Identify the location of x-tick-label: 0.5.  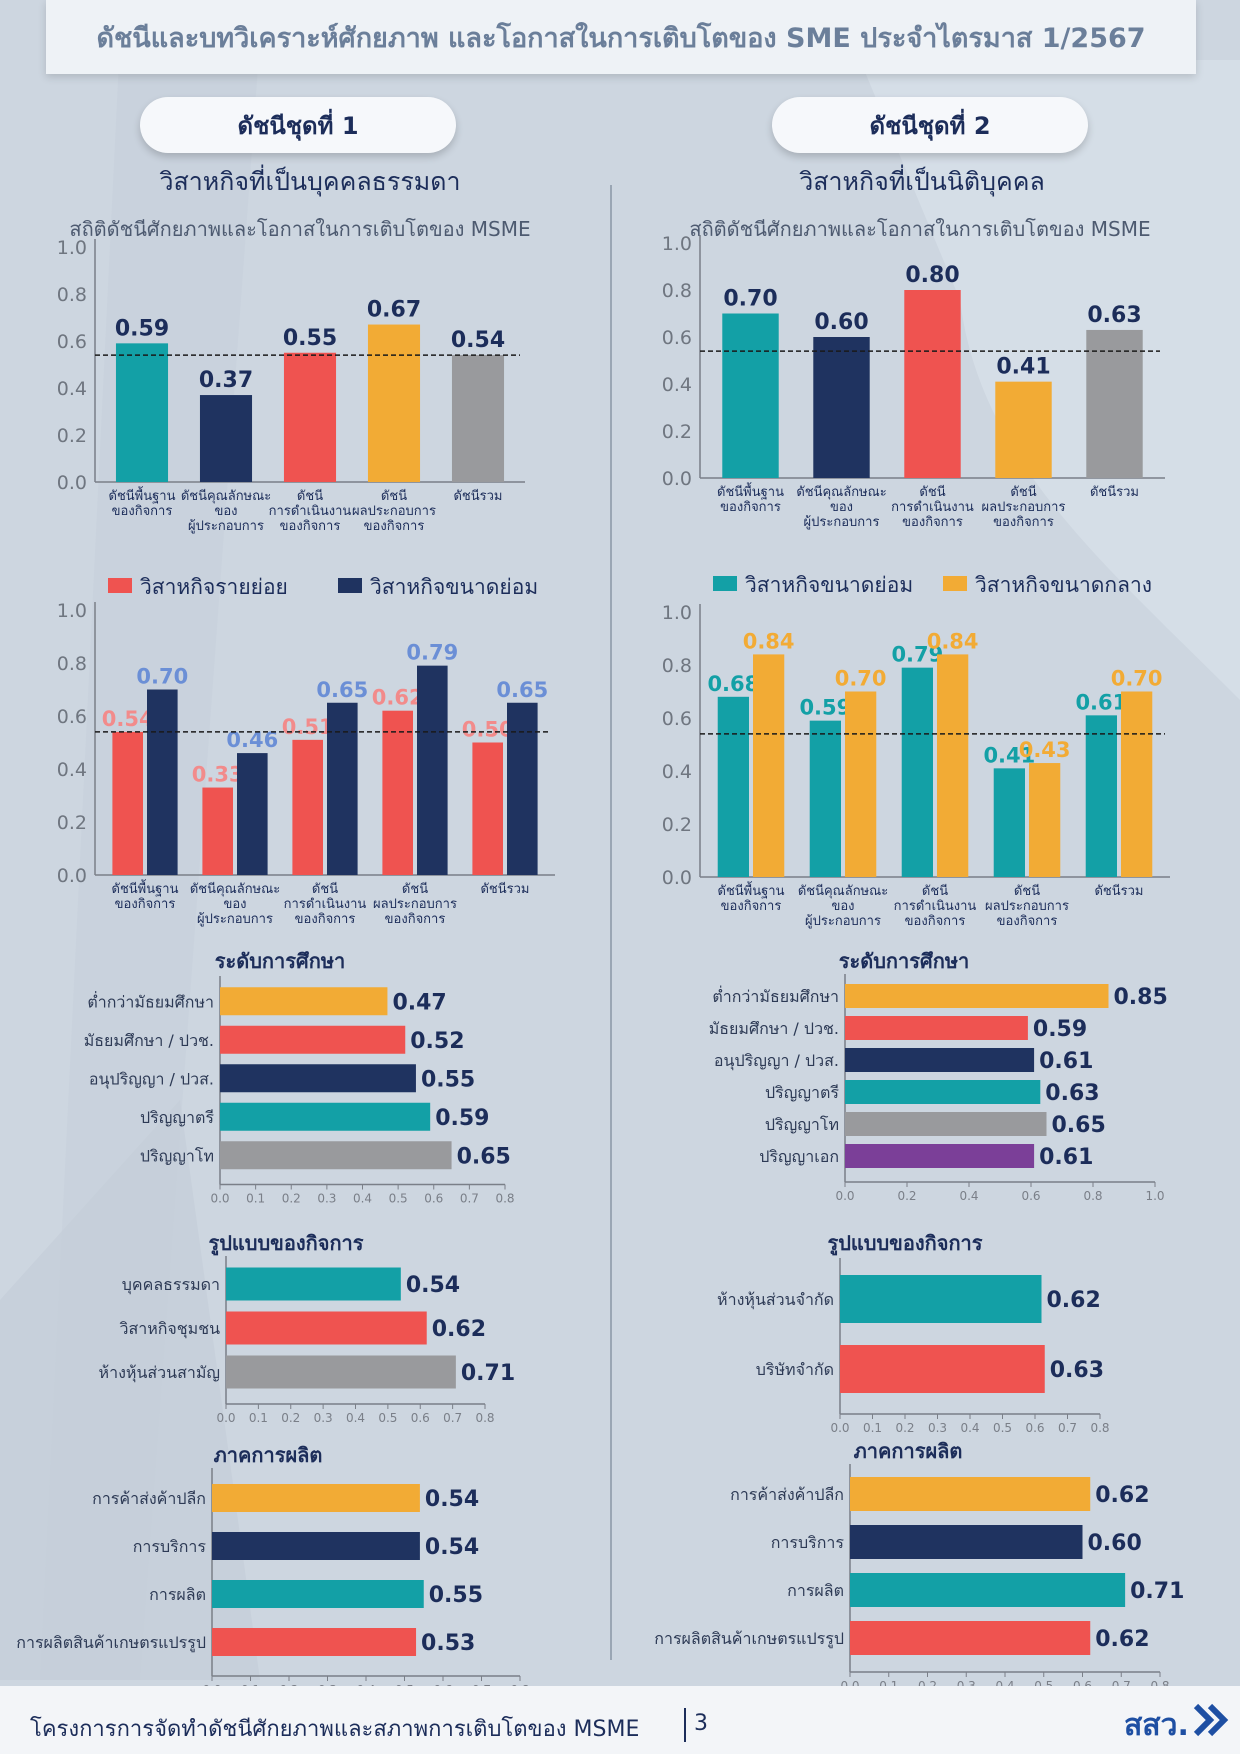
(387, 1418).